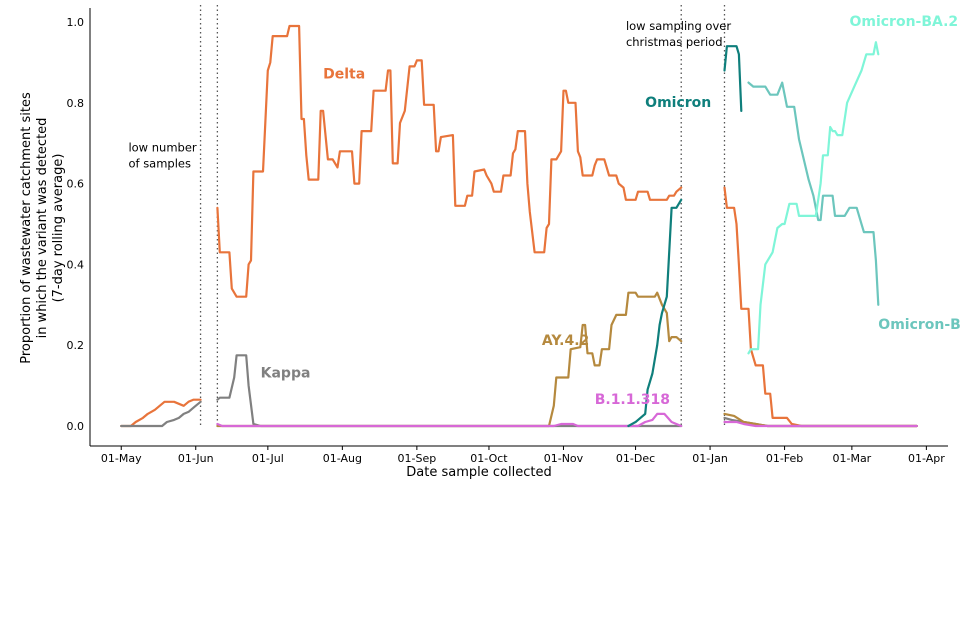 The height and width of the screenshot is (640, 960). I want to click on y-axis-title-line: (7-day rolling average), so click(58, 228).